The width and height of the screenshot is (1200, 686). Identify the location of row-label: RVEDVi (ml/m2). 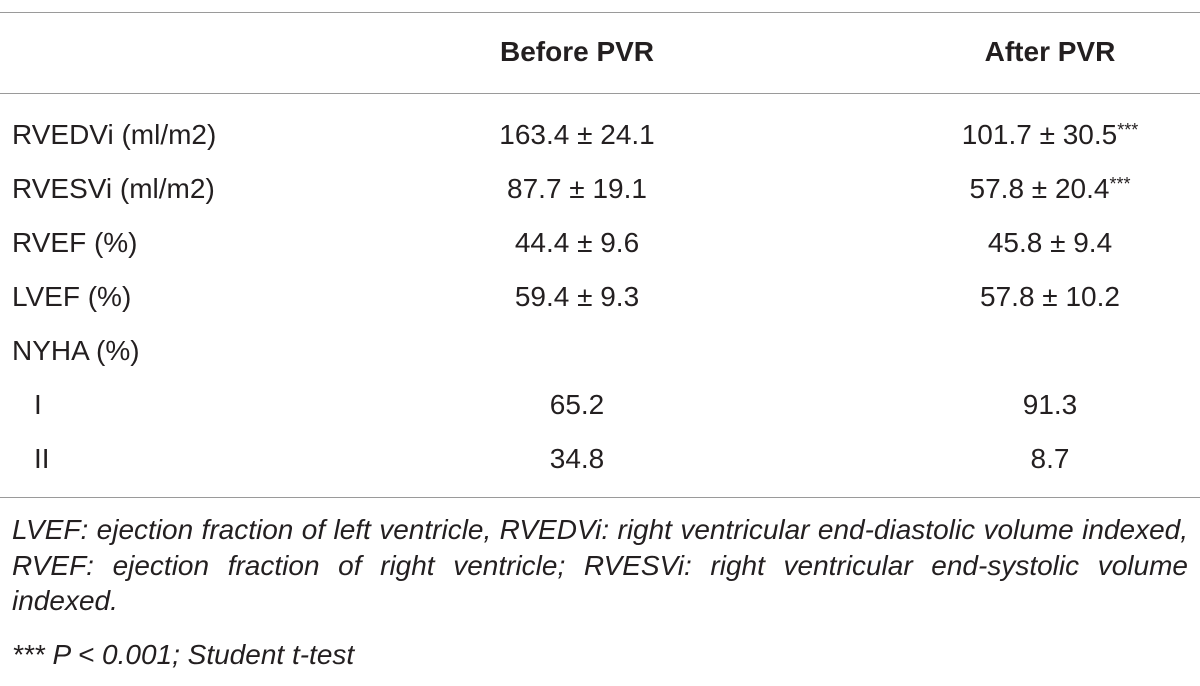
(114, 134).